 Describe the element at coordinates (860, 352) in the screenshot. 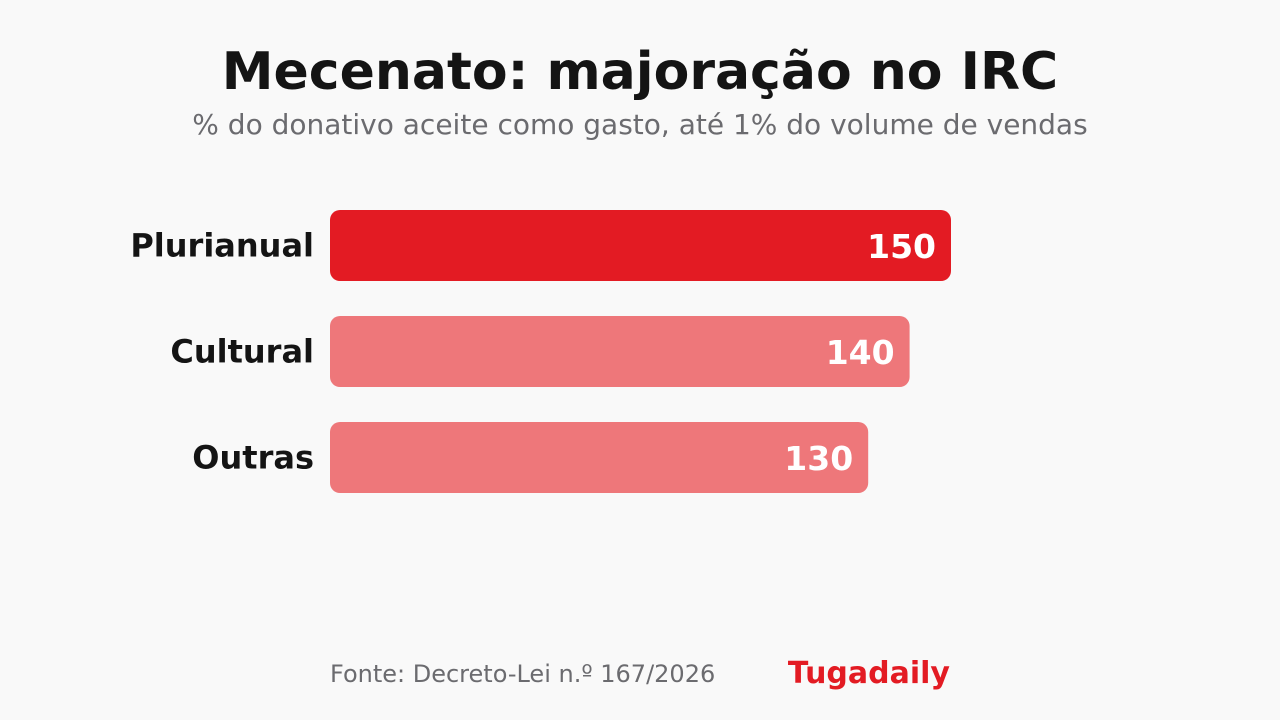

I see `value-label-cultural: 140` at that location.